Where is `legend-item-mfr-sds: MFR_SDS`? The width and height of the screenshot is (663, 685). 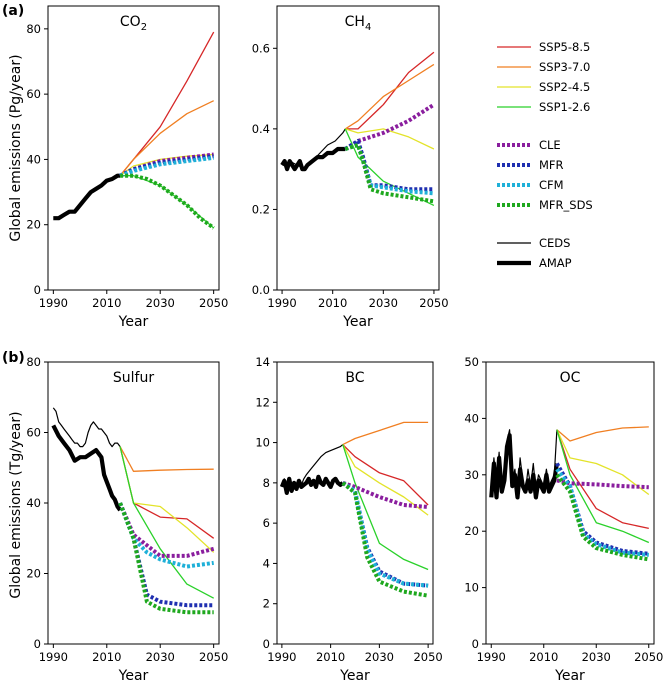
legend-item-mfr-sds: MFR_SDS is located at coordinates (545, 205).